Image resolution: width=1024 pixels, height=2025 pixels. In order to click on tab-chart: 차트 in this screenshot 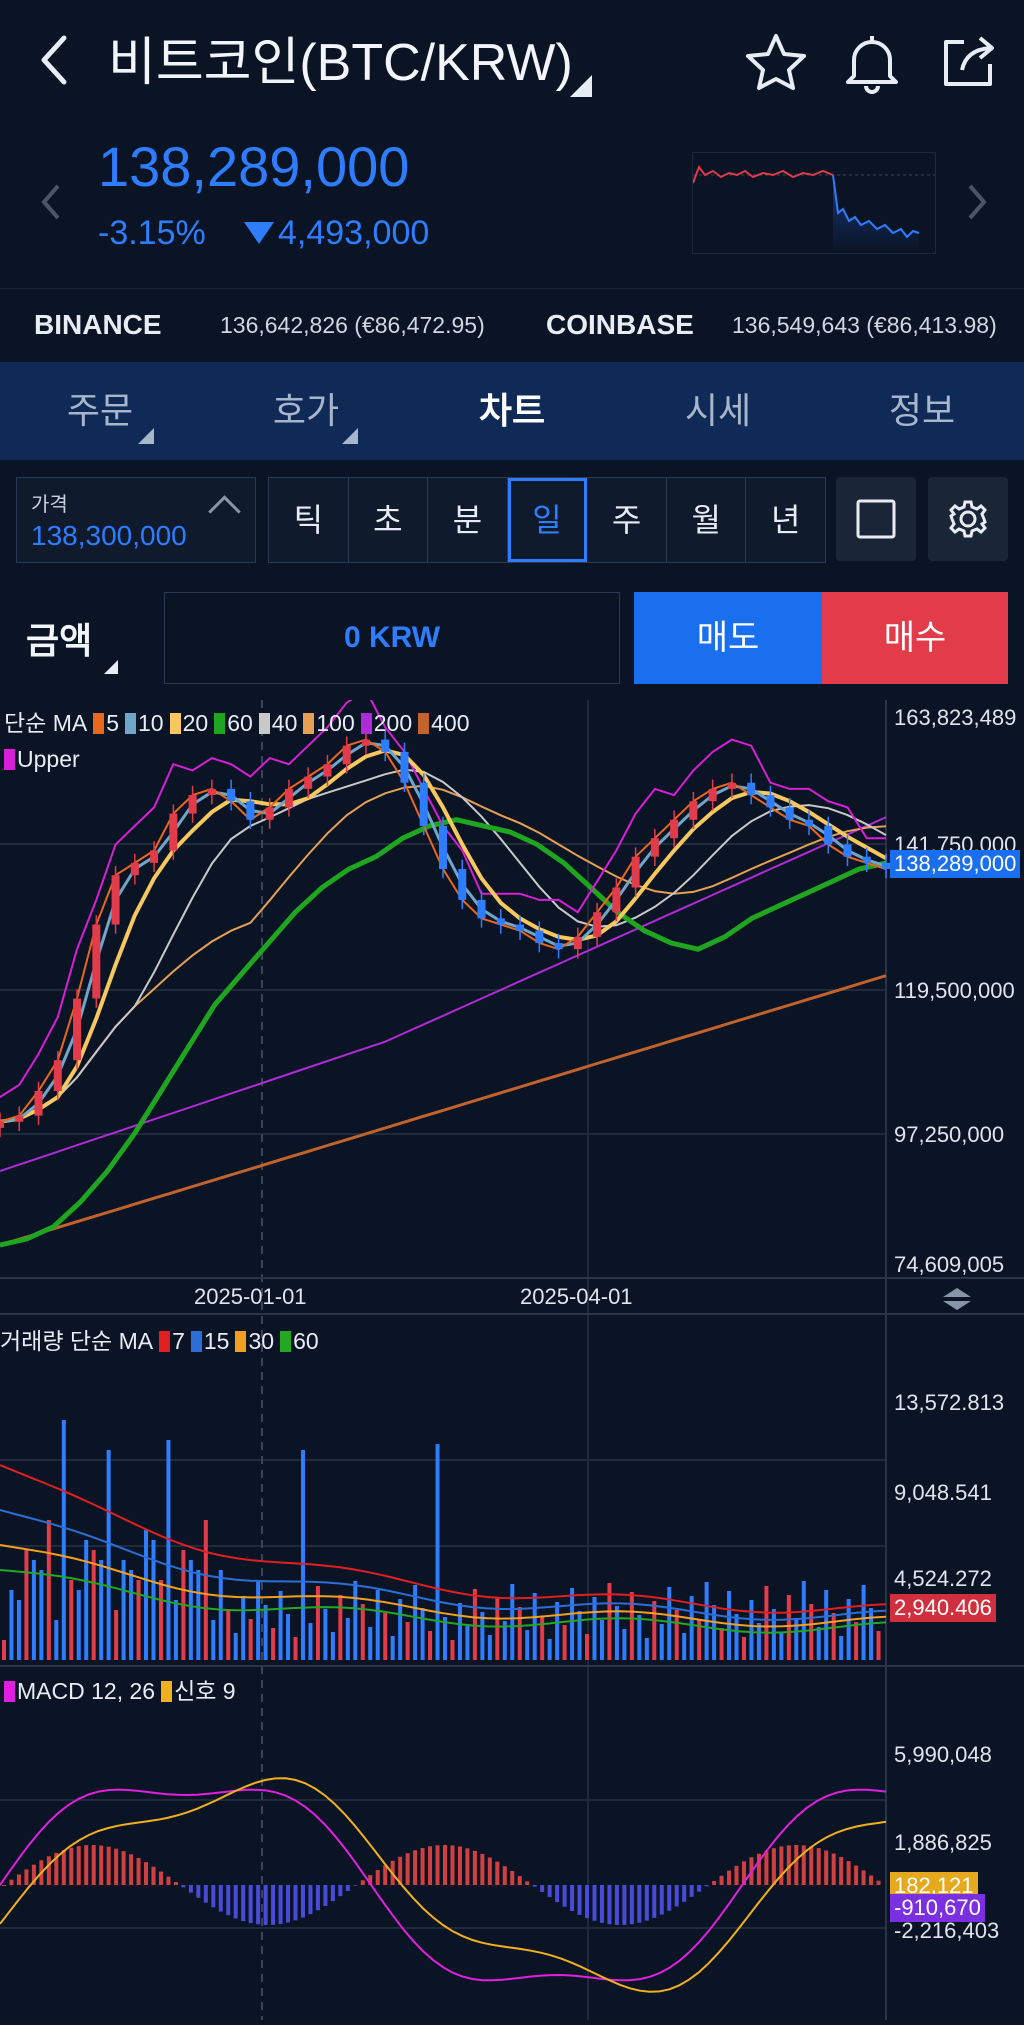, I will do `click(512, 410)`.